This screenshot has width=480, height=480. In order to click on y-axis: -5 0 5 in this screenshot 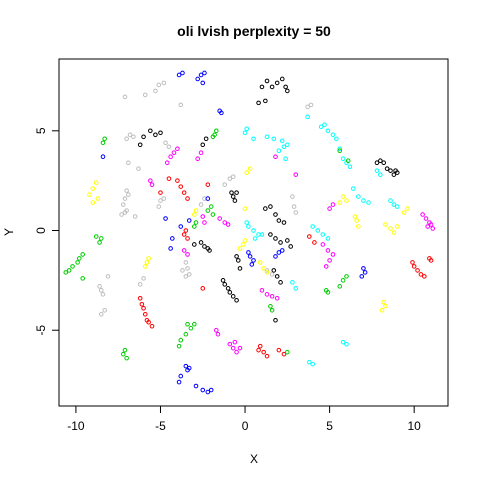, I will do `click(46, 231)`.